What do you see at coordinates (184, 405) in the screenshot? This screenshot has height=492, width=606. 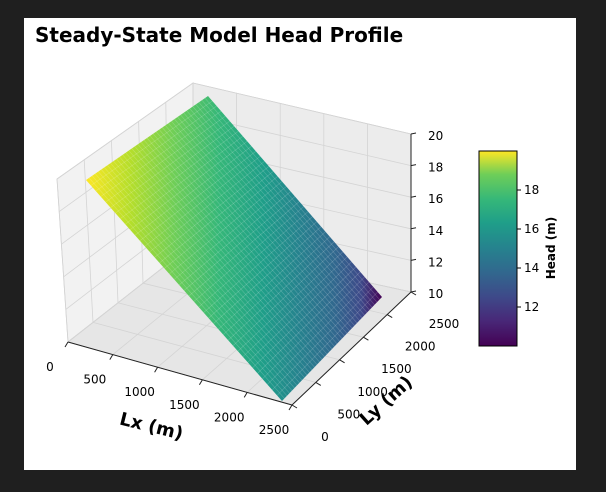 I see `x-tick-label-3: 1500` at bounding box center [184, 405].